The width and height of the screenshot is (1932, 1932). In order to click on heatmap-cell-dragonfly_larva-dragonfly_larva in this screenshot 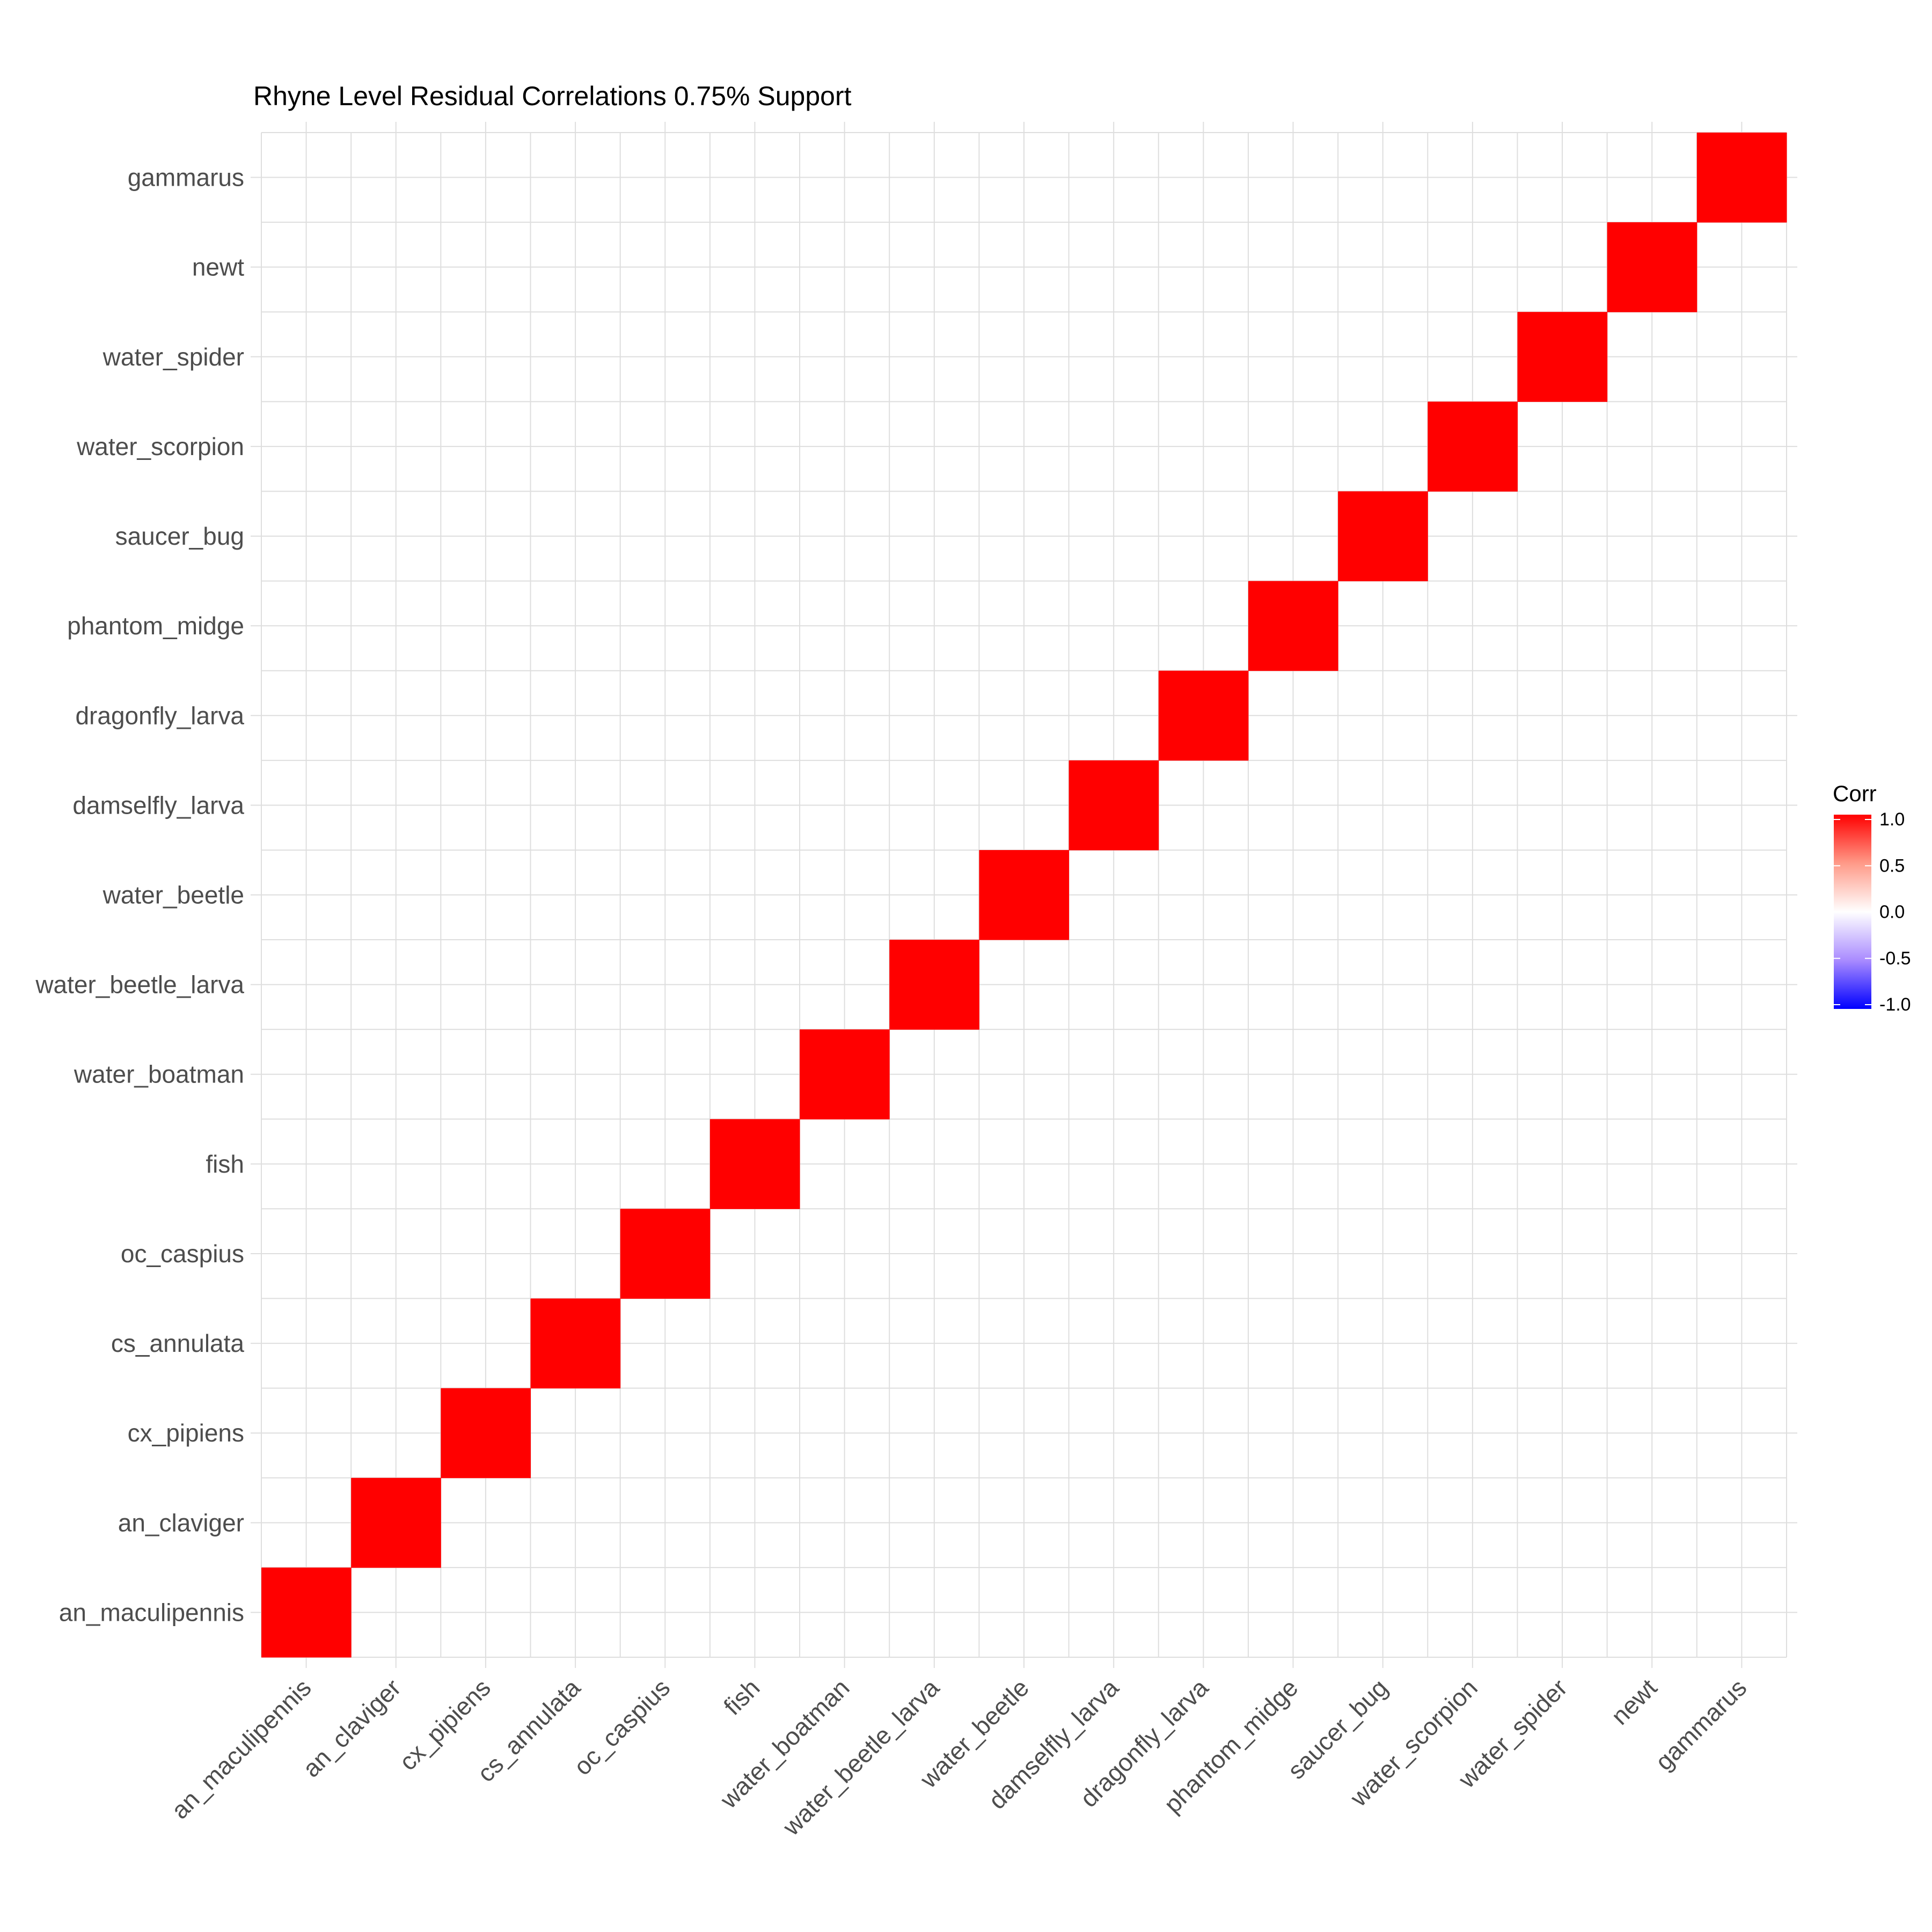, I will do `click(1203, 715)`.